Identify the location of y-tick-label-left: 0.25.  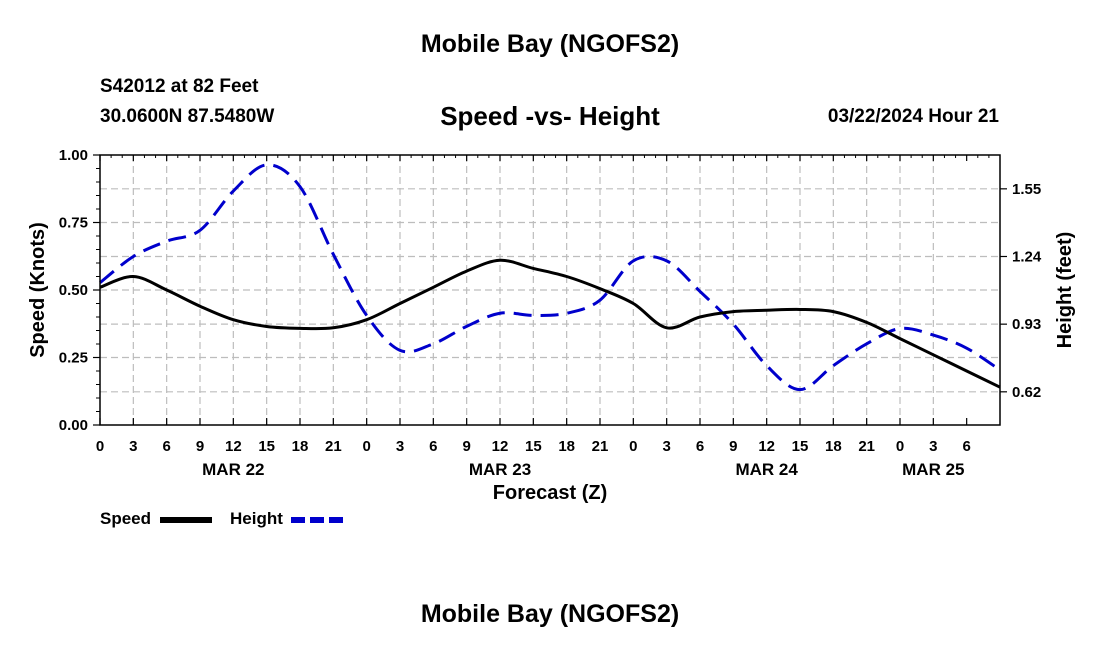
(73, 358).